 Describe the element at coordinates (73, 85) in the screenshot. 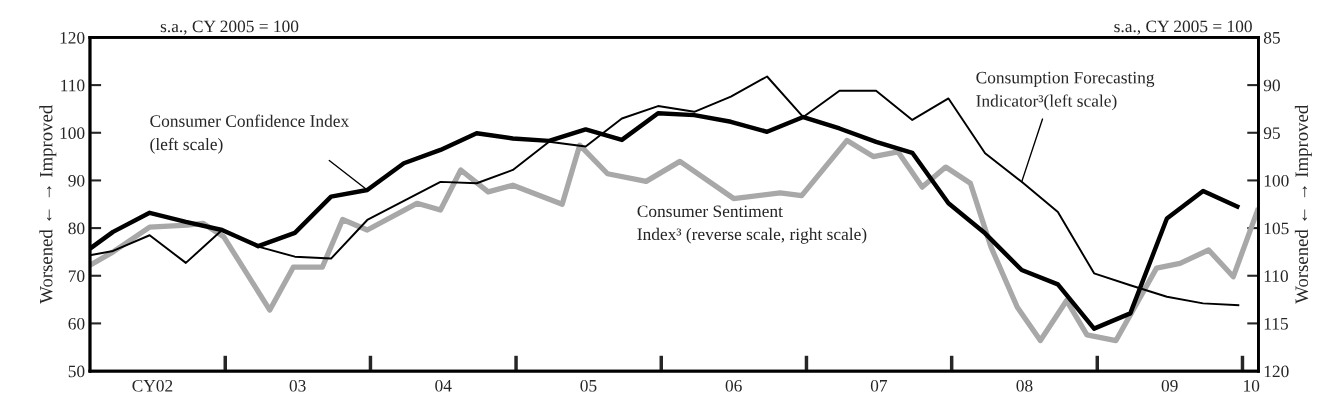

I see `y-tick-label: 110` at that location.